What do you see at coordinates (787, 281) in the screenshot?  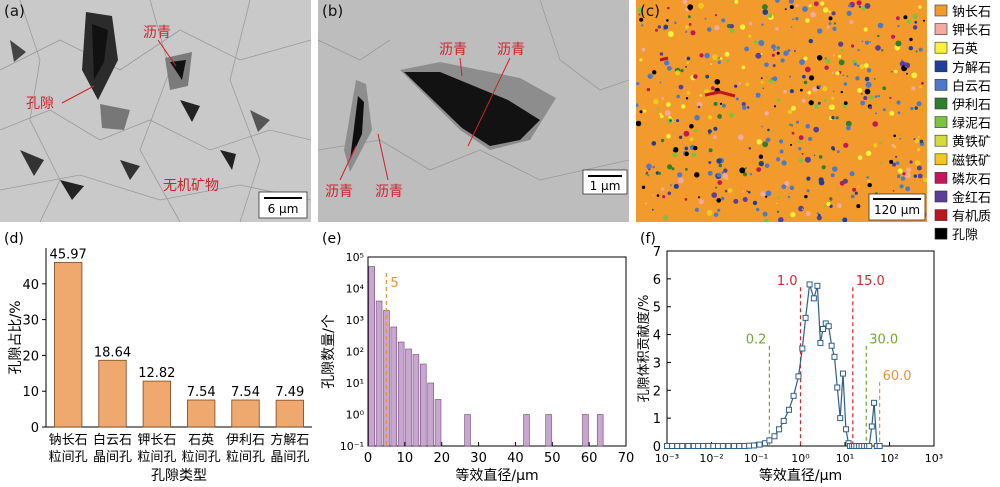 I see `chart-f-reference-label: 1.0` at bounding box center [787, 281].